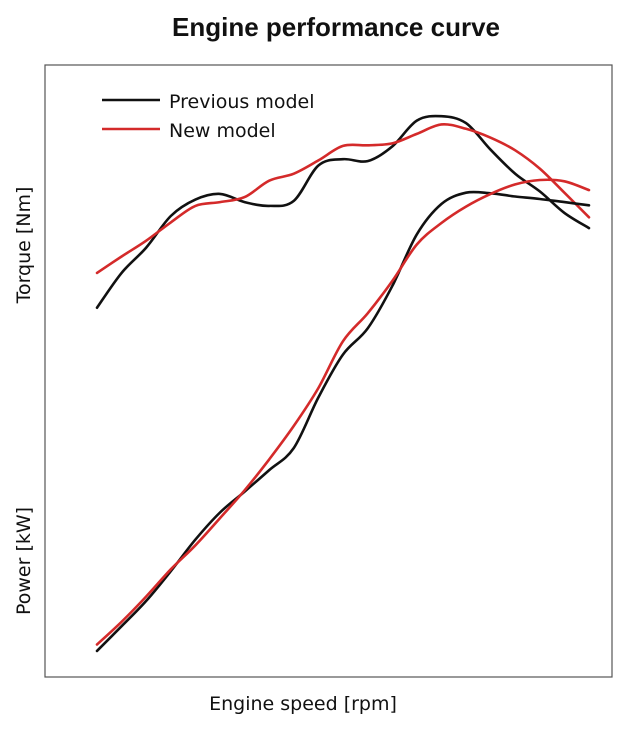  Describe the element at coordinates (303, 704) in the screenshot. I see `x-axis-label: Engine speed [rpm]` at that location.